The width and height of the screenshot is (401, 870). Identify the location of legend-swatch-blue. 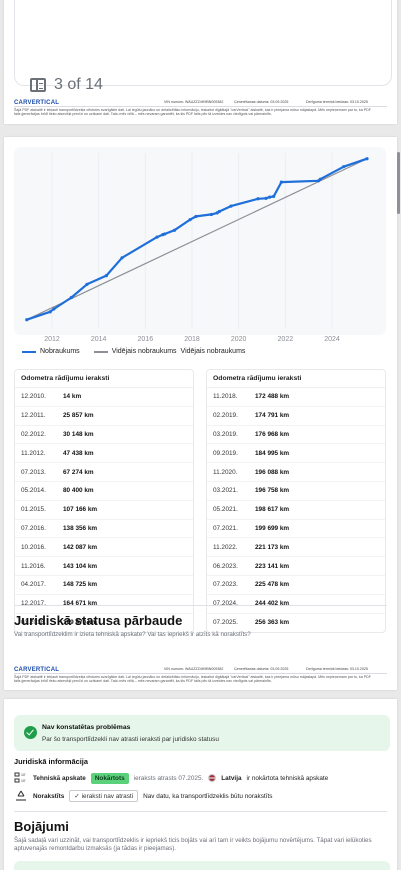
(29, 351).